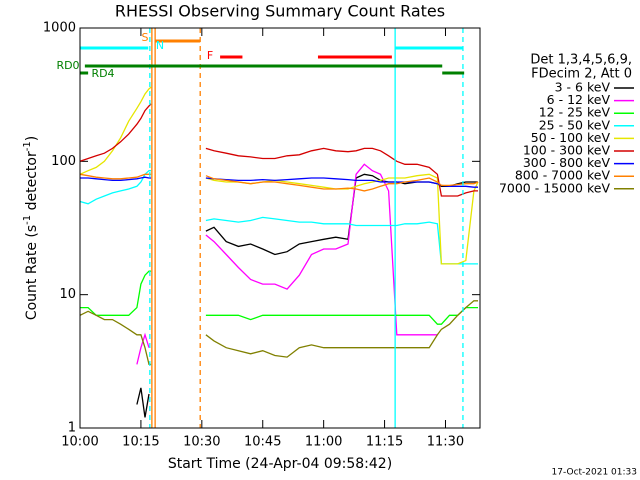  I want to click on y-tick-label: 10, so click(67, 294).